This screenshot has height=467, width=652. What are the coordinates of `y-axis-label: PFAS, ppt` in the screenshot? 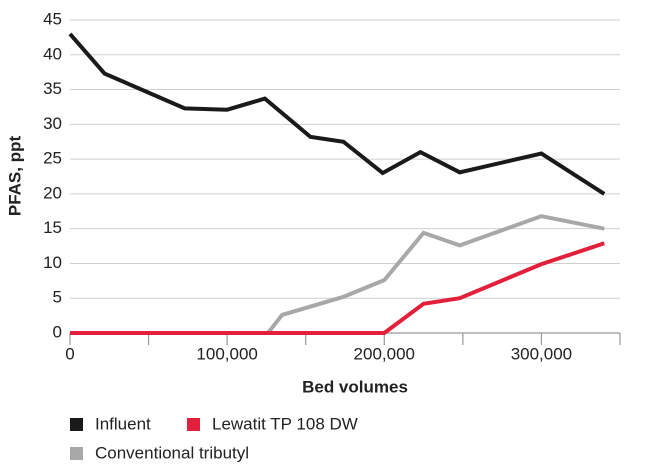 It's located at (14, 176).